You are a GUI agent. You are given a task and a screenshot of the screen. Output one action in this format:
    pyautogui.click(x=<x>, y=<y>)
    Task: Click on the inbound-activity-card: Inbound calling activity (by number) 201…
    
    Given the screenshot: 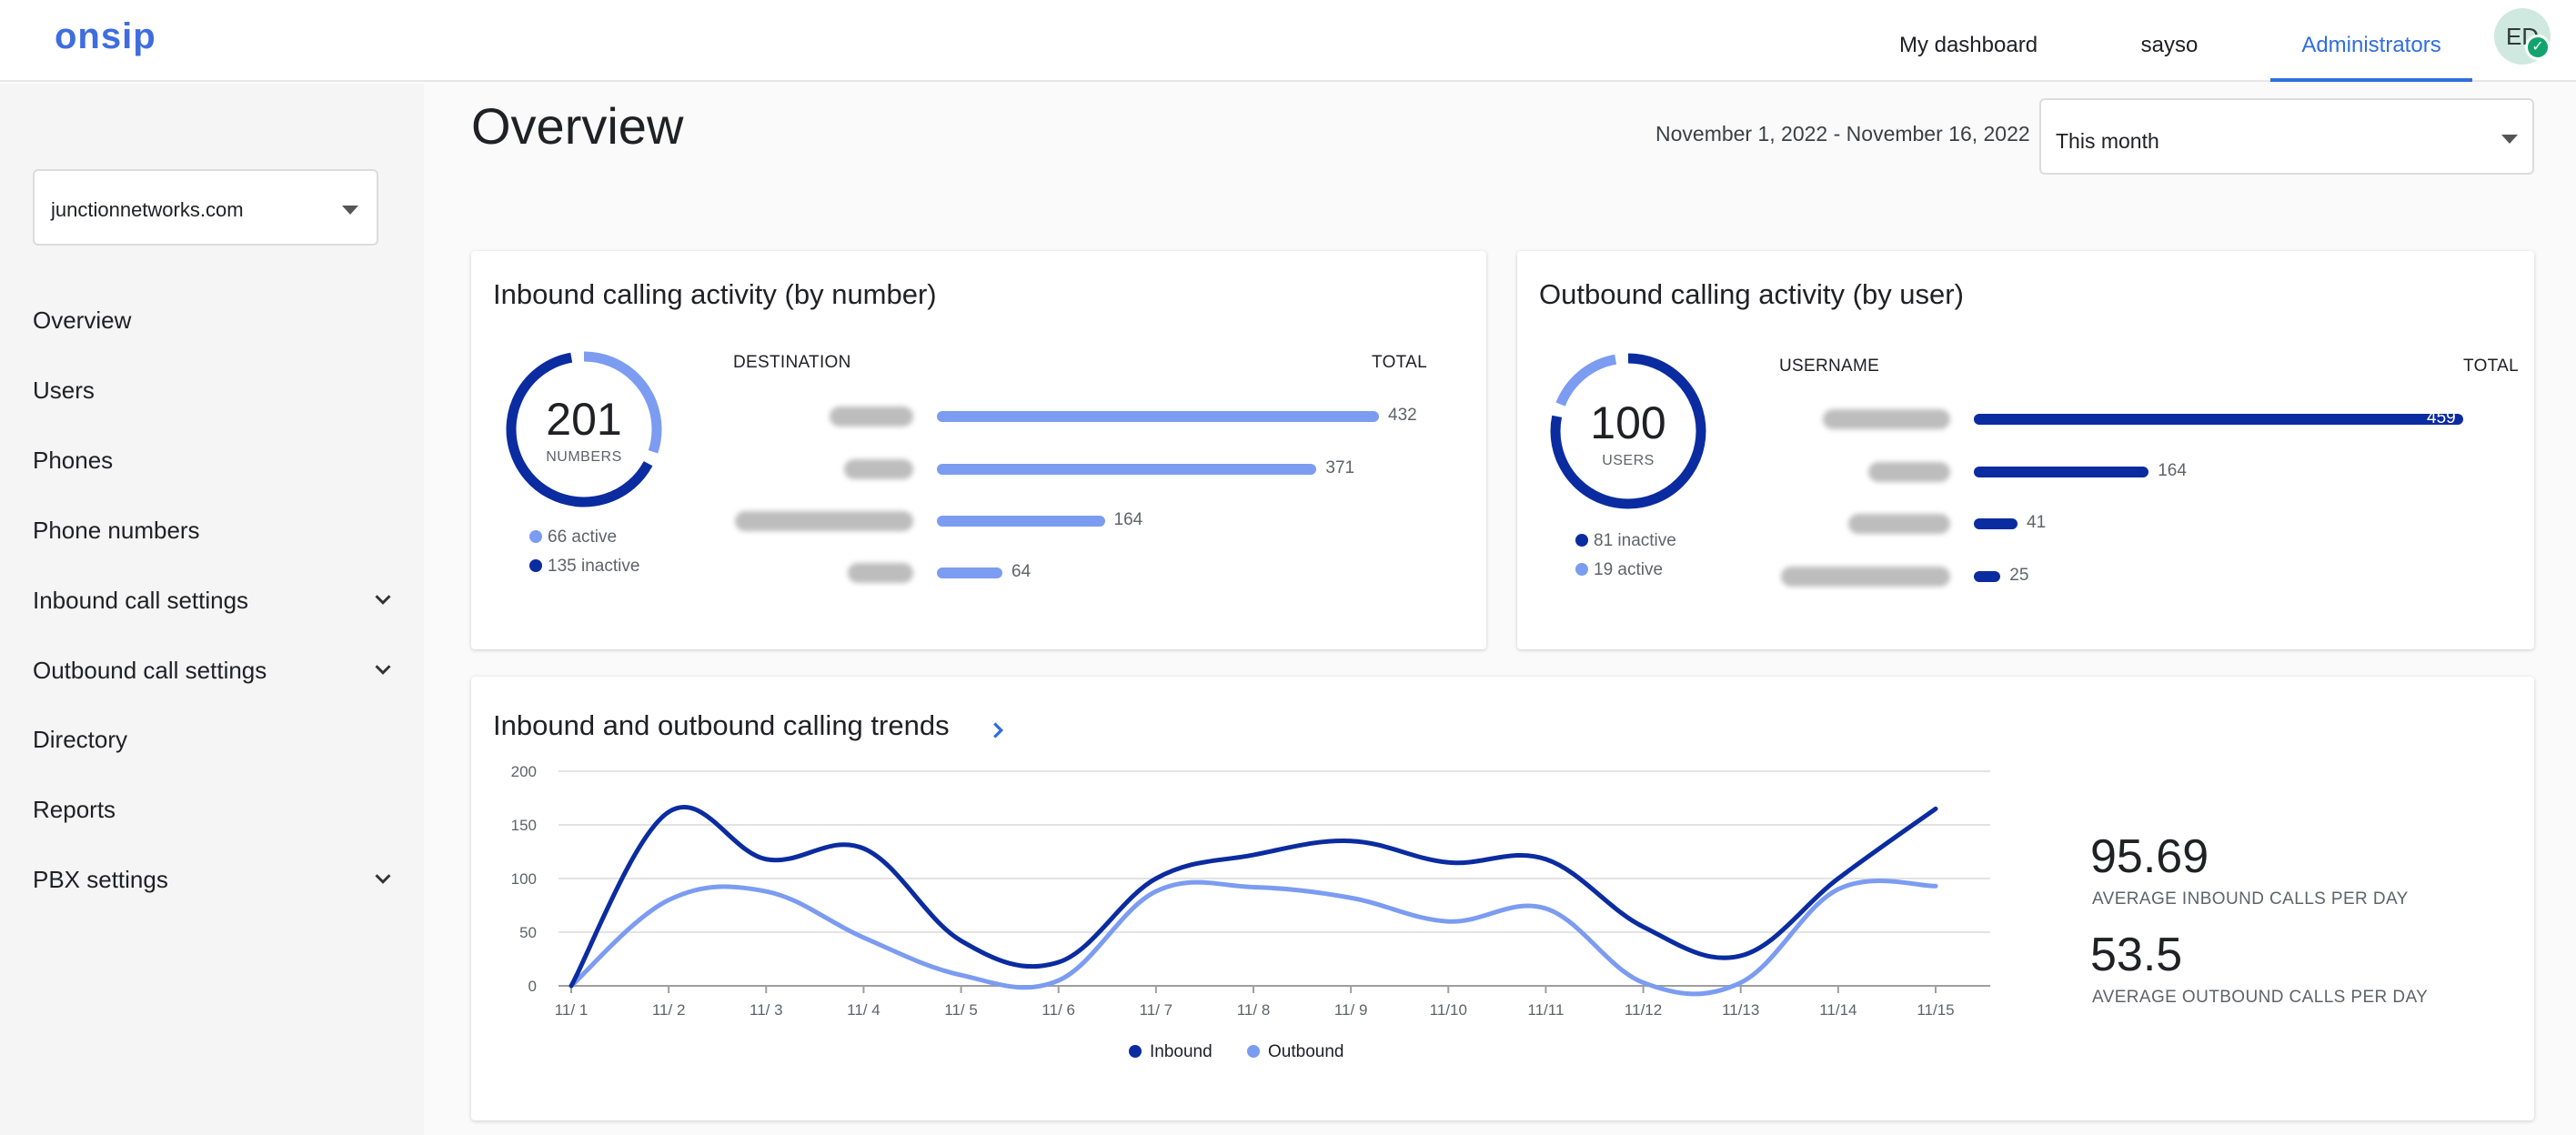 What is the action you would take?
    pyautogui.click(x=978, y=450)
    